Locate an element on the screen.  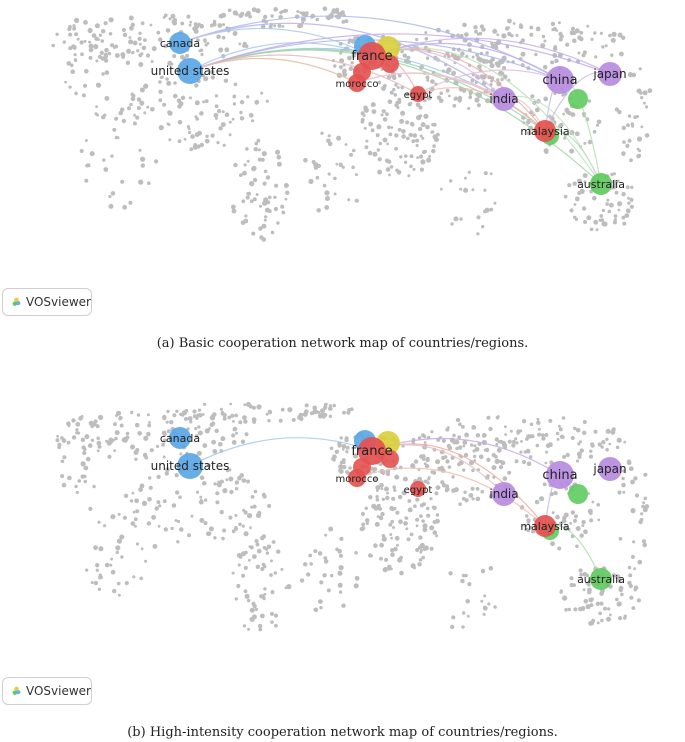
link-egypt-china is located at coordinates (489, 82).